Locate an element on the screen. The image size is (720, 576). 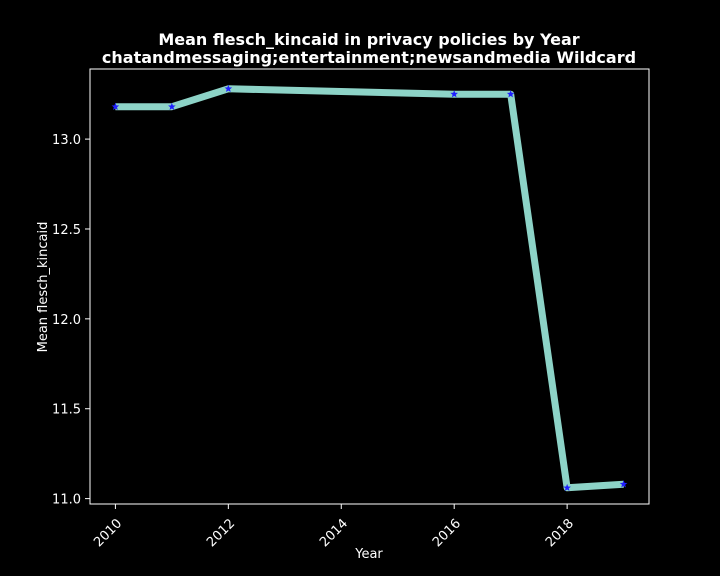
y-tick-label: 12.5 is located at coordinates (66, 230).